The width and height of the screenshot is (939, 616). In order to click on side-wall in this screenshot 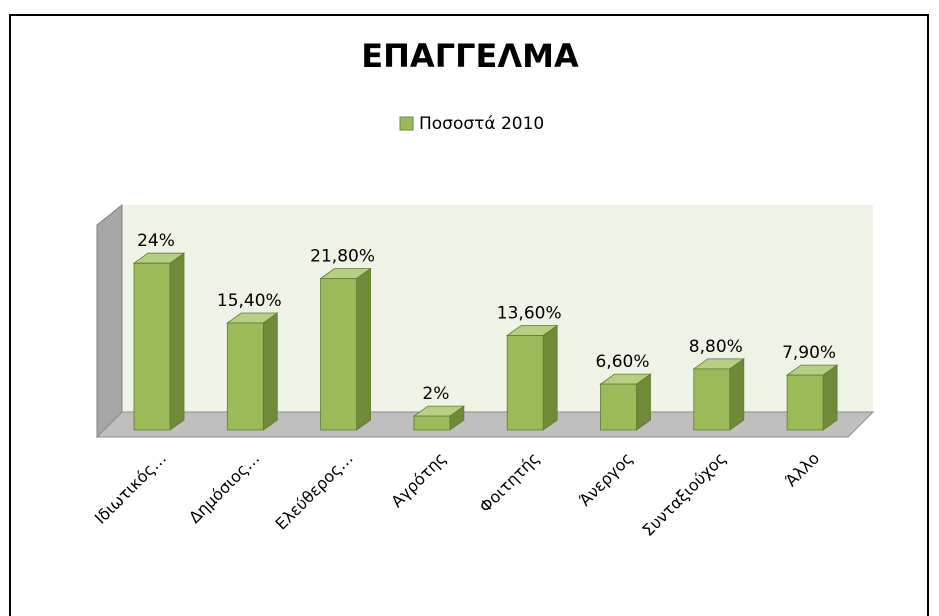, I will do `click(109, 321)`.